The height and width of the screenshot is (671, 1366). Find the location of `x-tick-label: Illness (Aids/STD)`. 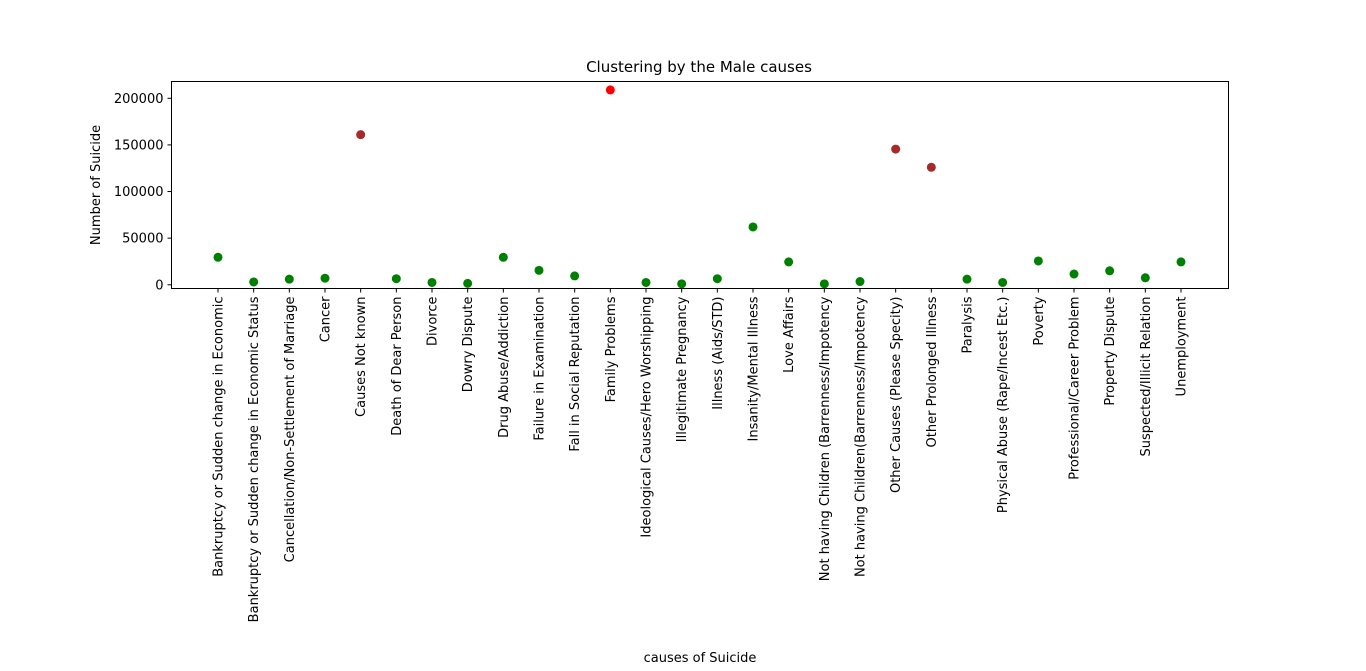

x-tick-label: Illness (Aids/STD) is located at coordinates (718, 353).